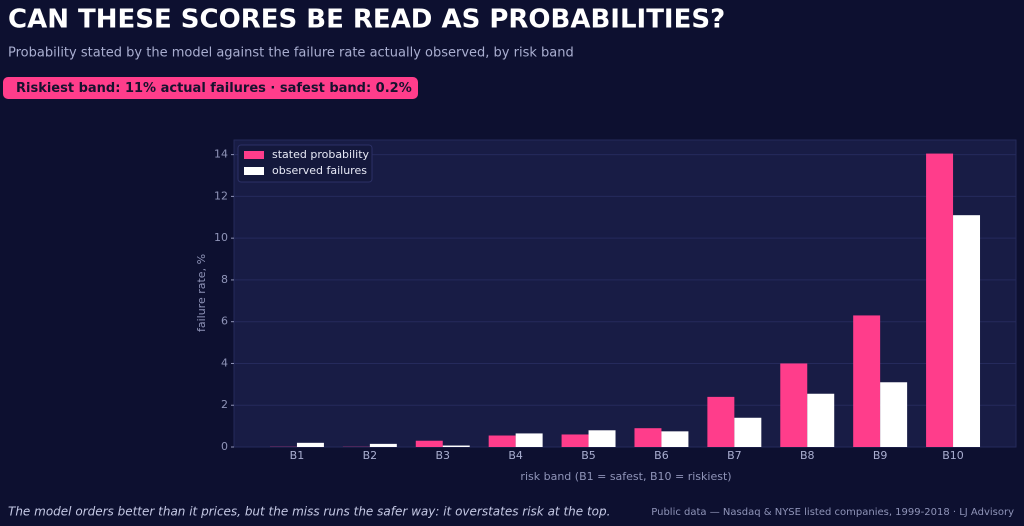 Image resolution: width=1024 pixels, height=526 pixels. I want to click on y-tick-label: 2, so click(224, 404).